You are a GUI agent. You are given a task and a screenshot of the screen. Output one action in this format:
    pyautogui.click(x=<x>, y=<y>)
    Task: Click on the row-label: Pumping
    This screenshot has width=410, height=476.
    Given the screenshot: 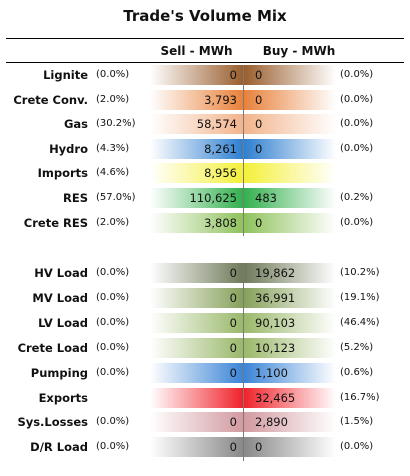 What is the action you would take?
    pyautogui.click(x=59, y=372)
    